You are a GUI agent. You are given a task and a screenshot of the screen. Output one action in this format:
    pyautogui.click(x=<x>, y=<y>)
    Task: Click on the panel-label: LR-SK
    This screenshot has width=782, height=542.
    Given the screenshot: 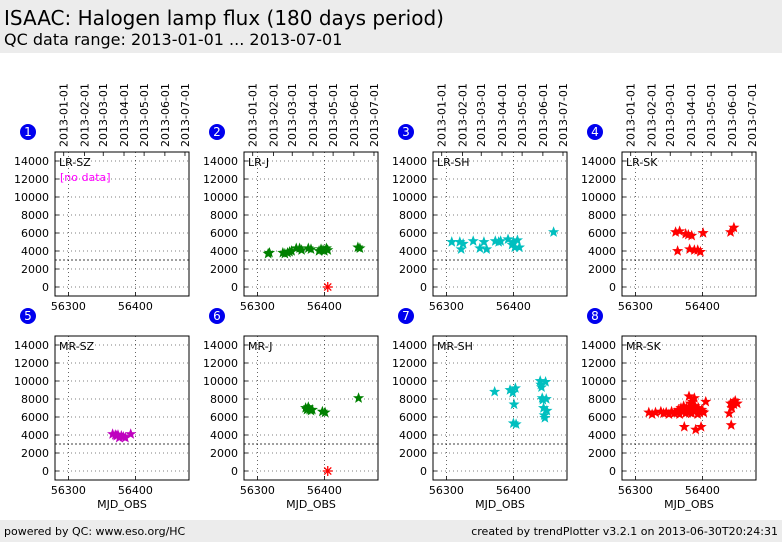 What is the action you would take?
    pyautogui.click(x=642, y=162)
    